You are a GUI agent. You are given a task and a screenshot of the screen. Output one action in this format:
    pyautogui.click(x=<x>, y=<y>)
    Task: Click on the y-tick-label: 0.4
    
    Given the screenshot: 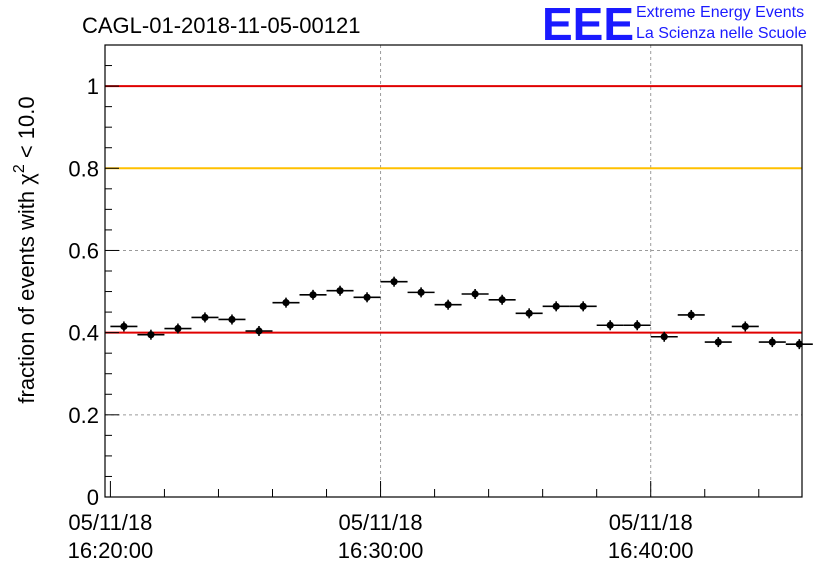 What is the action you would take?
    pyautogui.click(x=83, y=333)
    